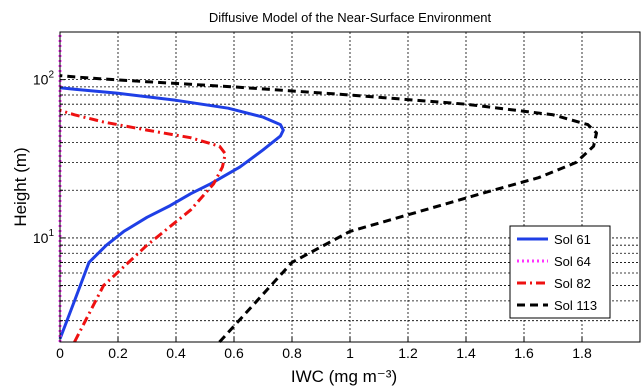  Describe the element at coordinates (292, 353) in the screenshot. I see `x-tick-label: 0.8` at that location.